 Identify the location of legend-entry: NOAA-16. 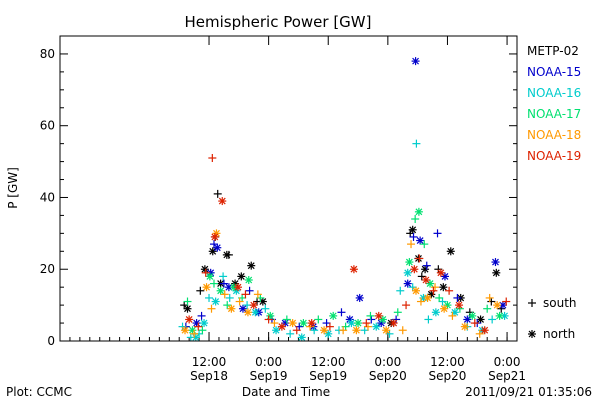
(554, 93).